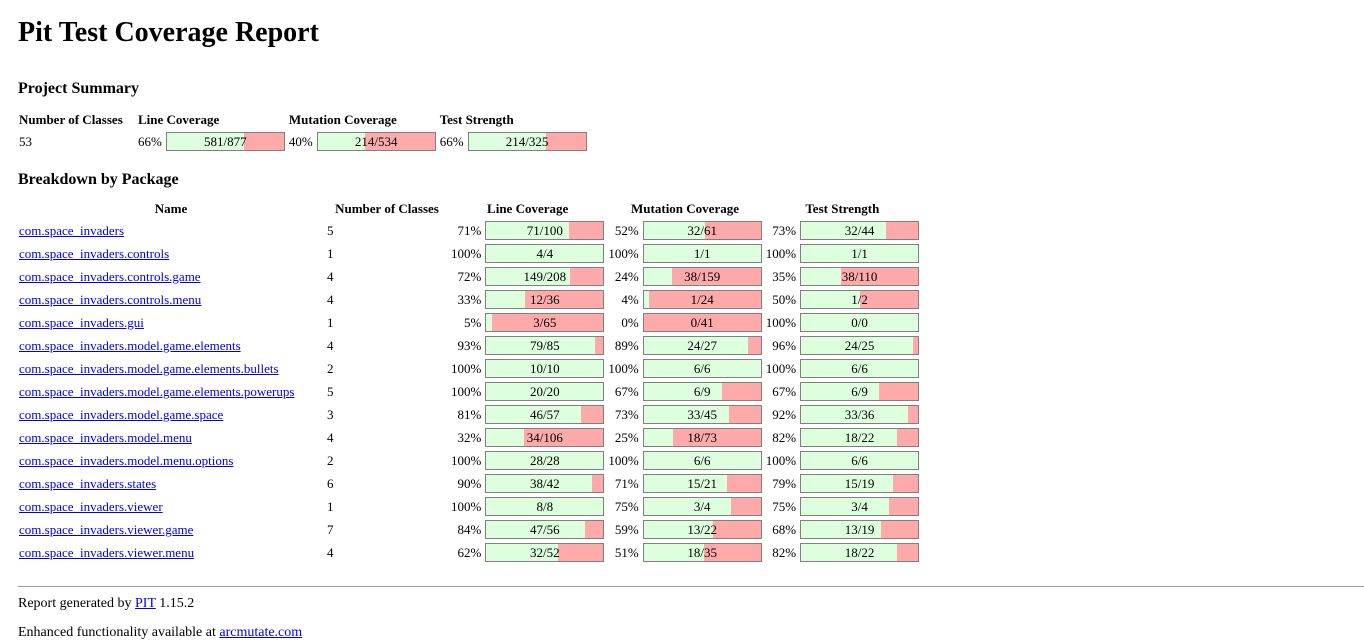  Describe the element at coordinates (330, 391) in the screenshot. I see `package-classes-count: 5` at that location.